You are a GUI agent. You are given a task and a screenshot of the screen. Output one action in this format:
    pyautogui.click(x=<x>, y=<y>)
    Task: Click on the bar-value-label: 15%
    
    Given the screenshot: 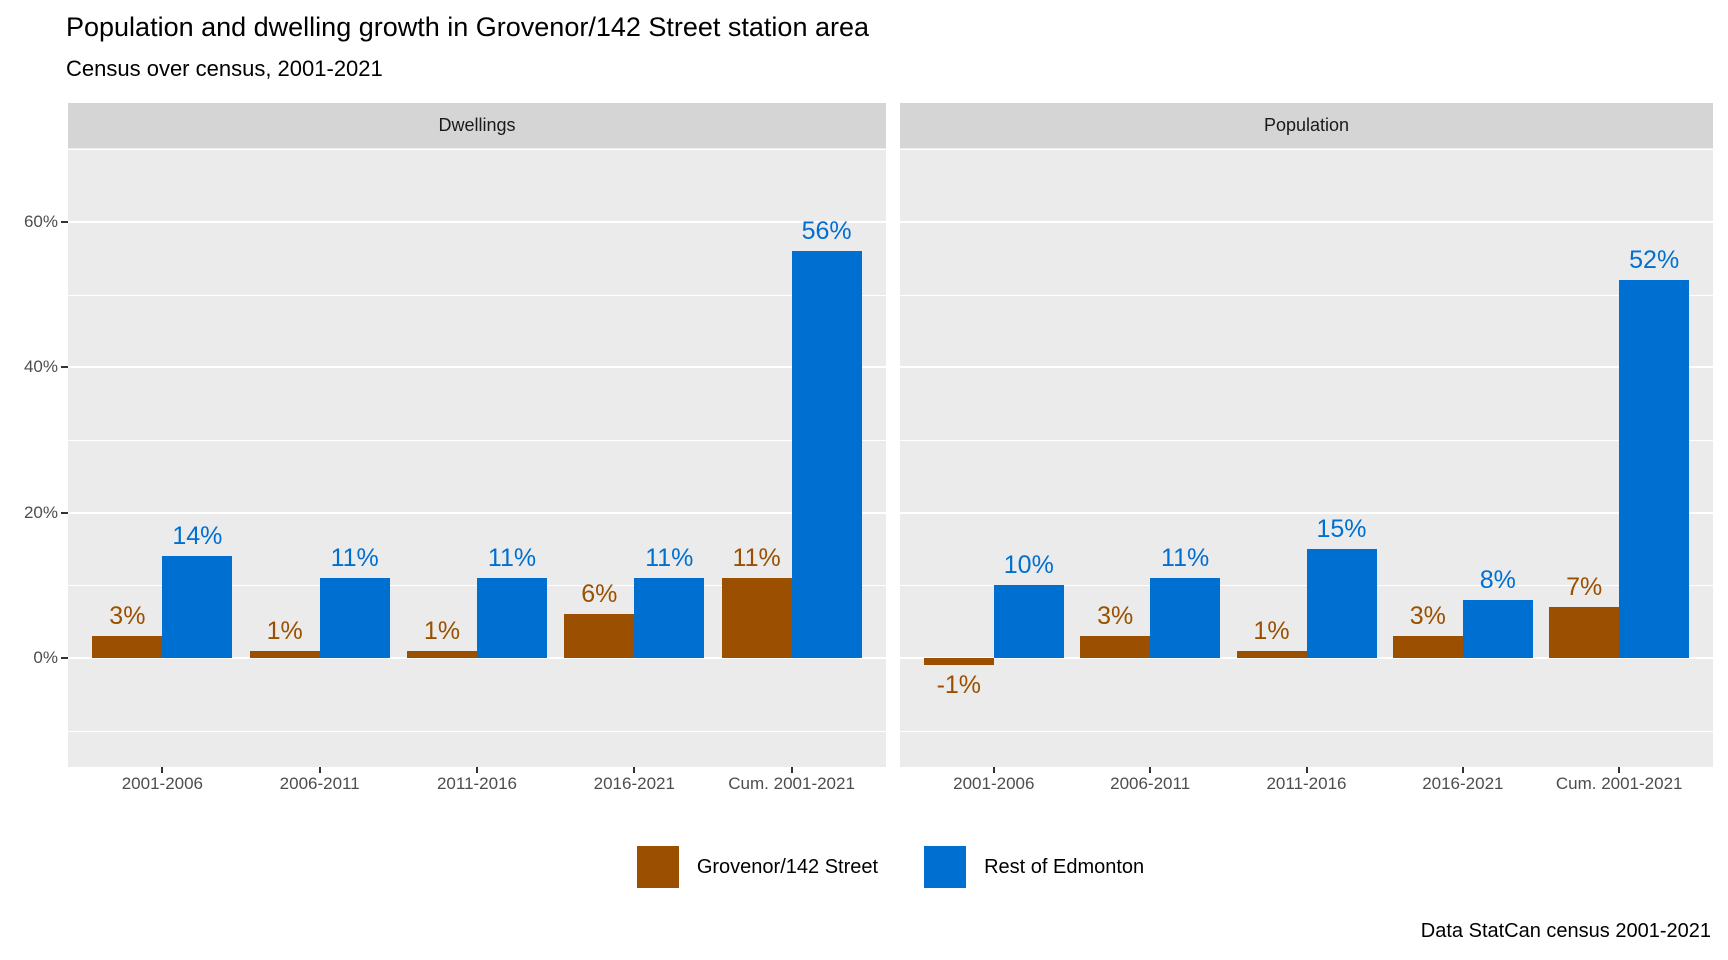 What is the action you would take?
    pyautogui.click(x=1341, y=529)
    